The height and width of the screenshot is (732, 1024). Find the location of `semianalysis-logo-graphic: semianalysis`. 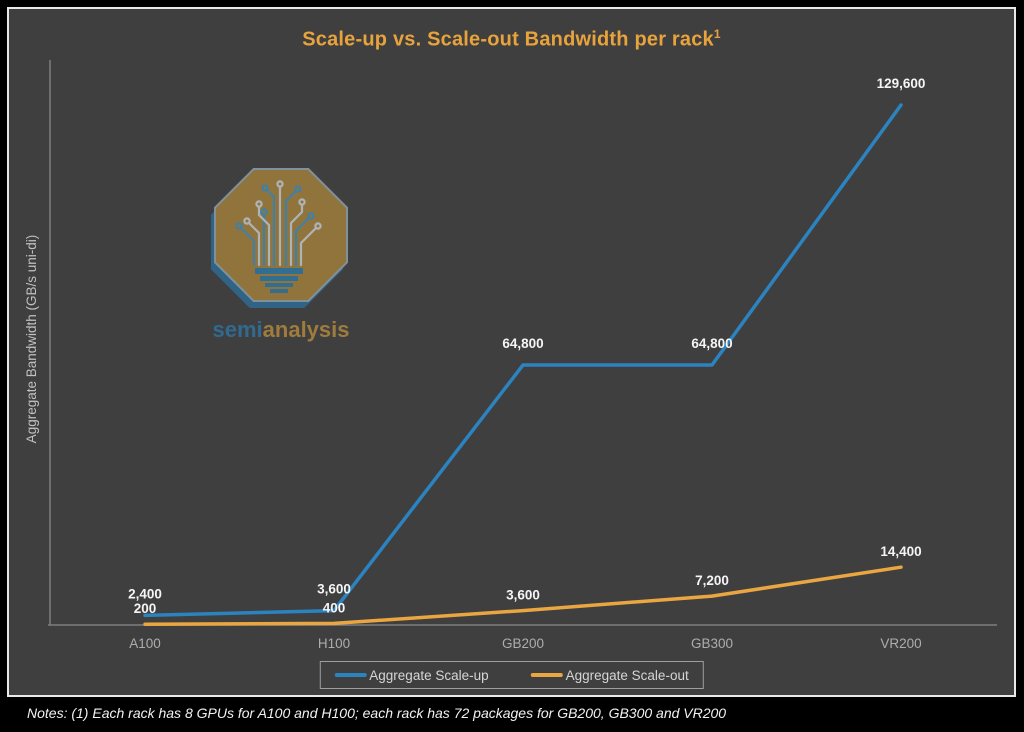

semianalysis-logo-graphic: semianalysis is located at coordinates (280, 255).